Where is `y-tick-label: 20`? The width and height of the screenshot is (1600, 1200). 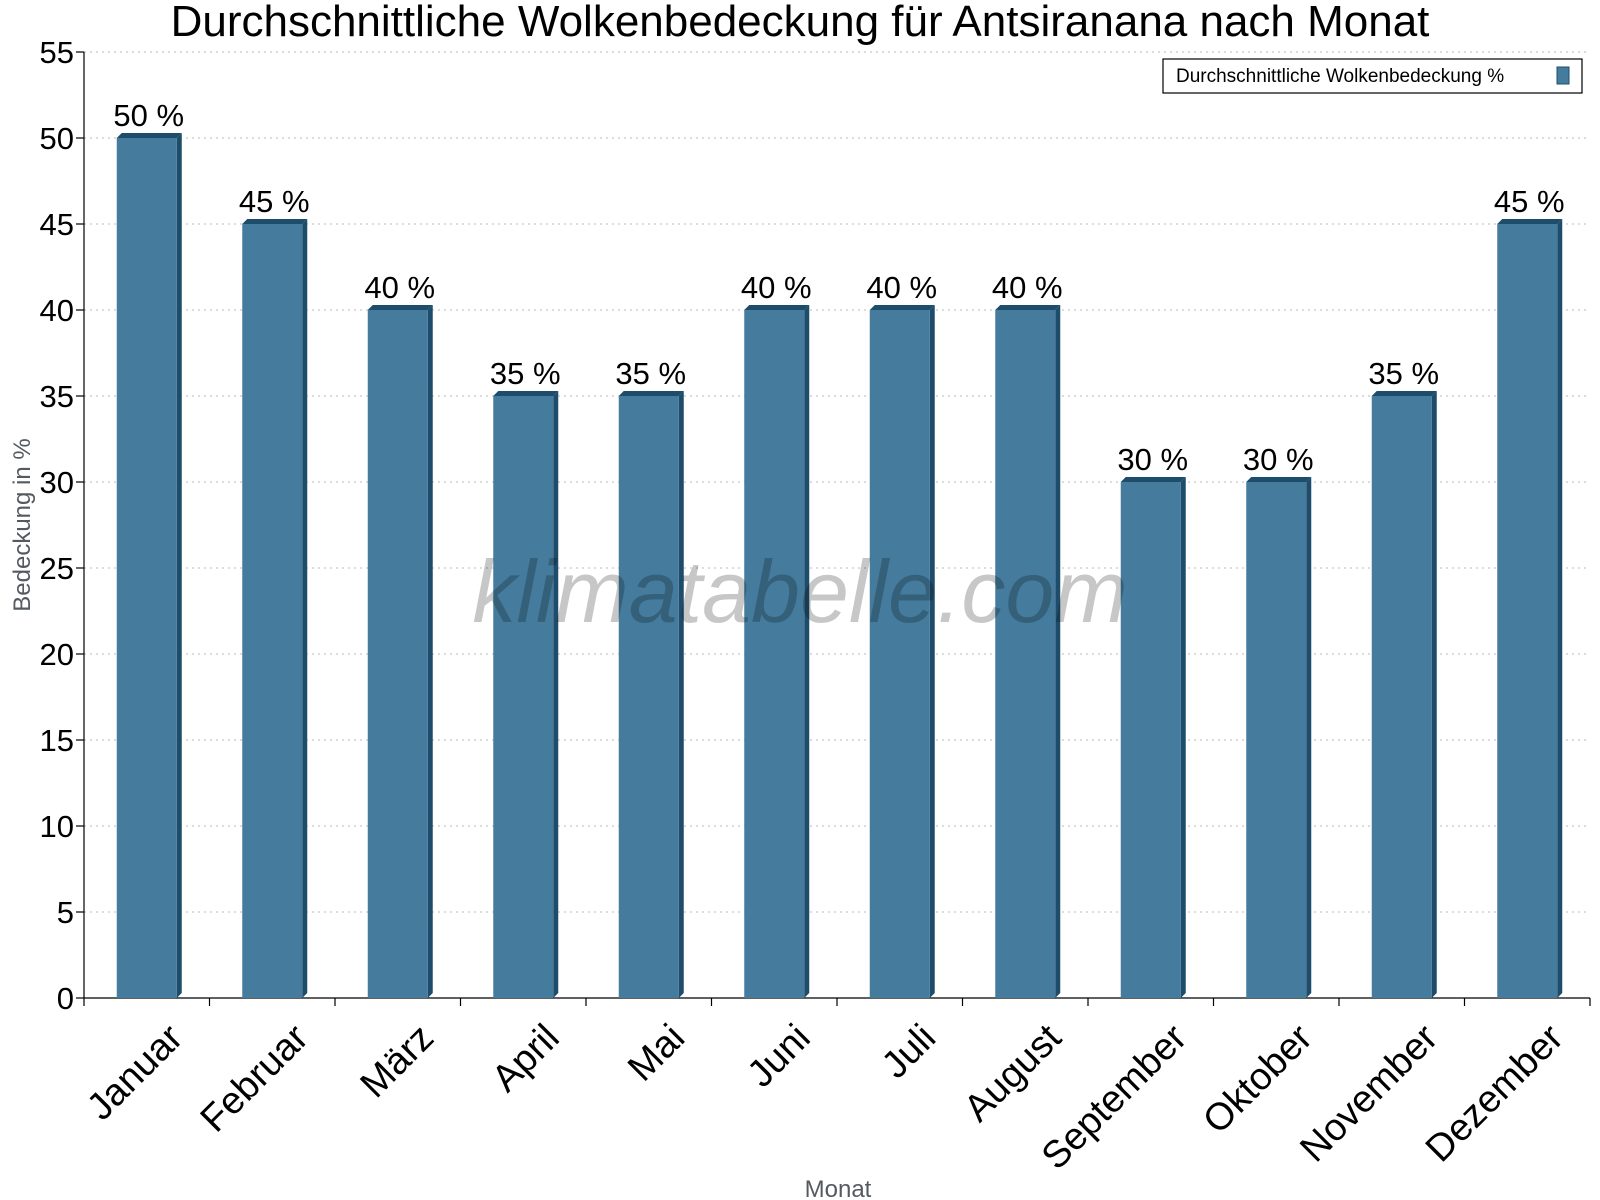
y-tick-label: 20 is located at coordinates (57, 654).